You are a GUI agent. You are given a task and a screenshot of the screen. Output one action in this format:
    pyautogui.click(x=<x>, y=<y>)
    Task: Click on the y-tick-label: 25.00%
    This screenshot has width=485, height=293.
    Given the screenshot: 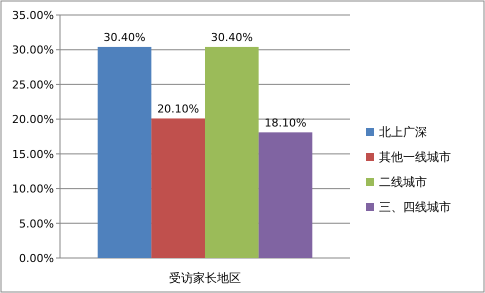 What is the action you would take?
    pyautogui.click(x=33, y=85)
    